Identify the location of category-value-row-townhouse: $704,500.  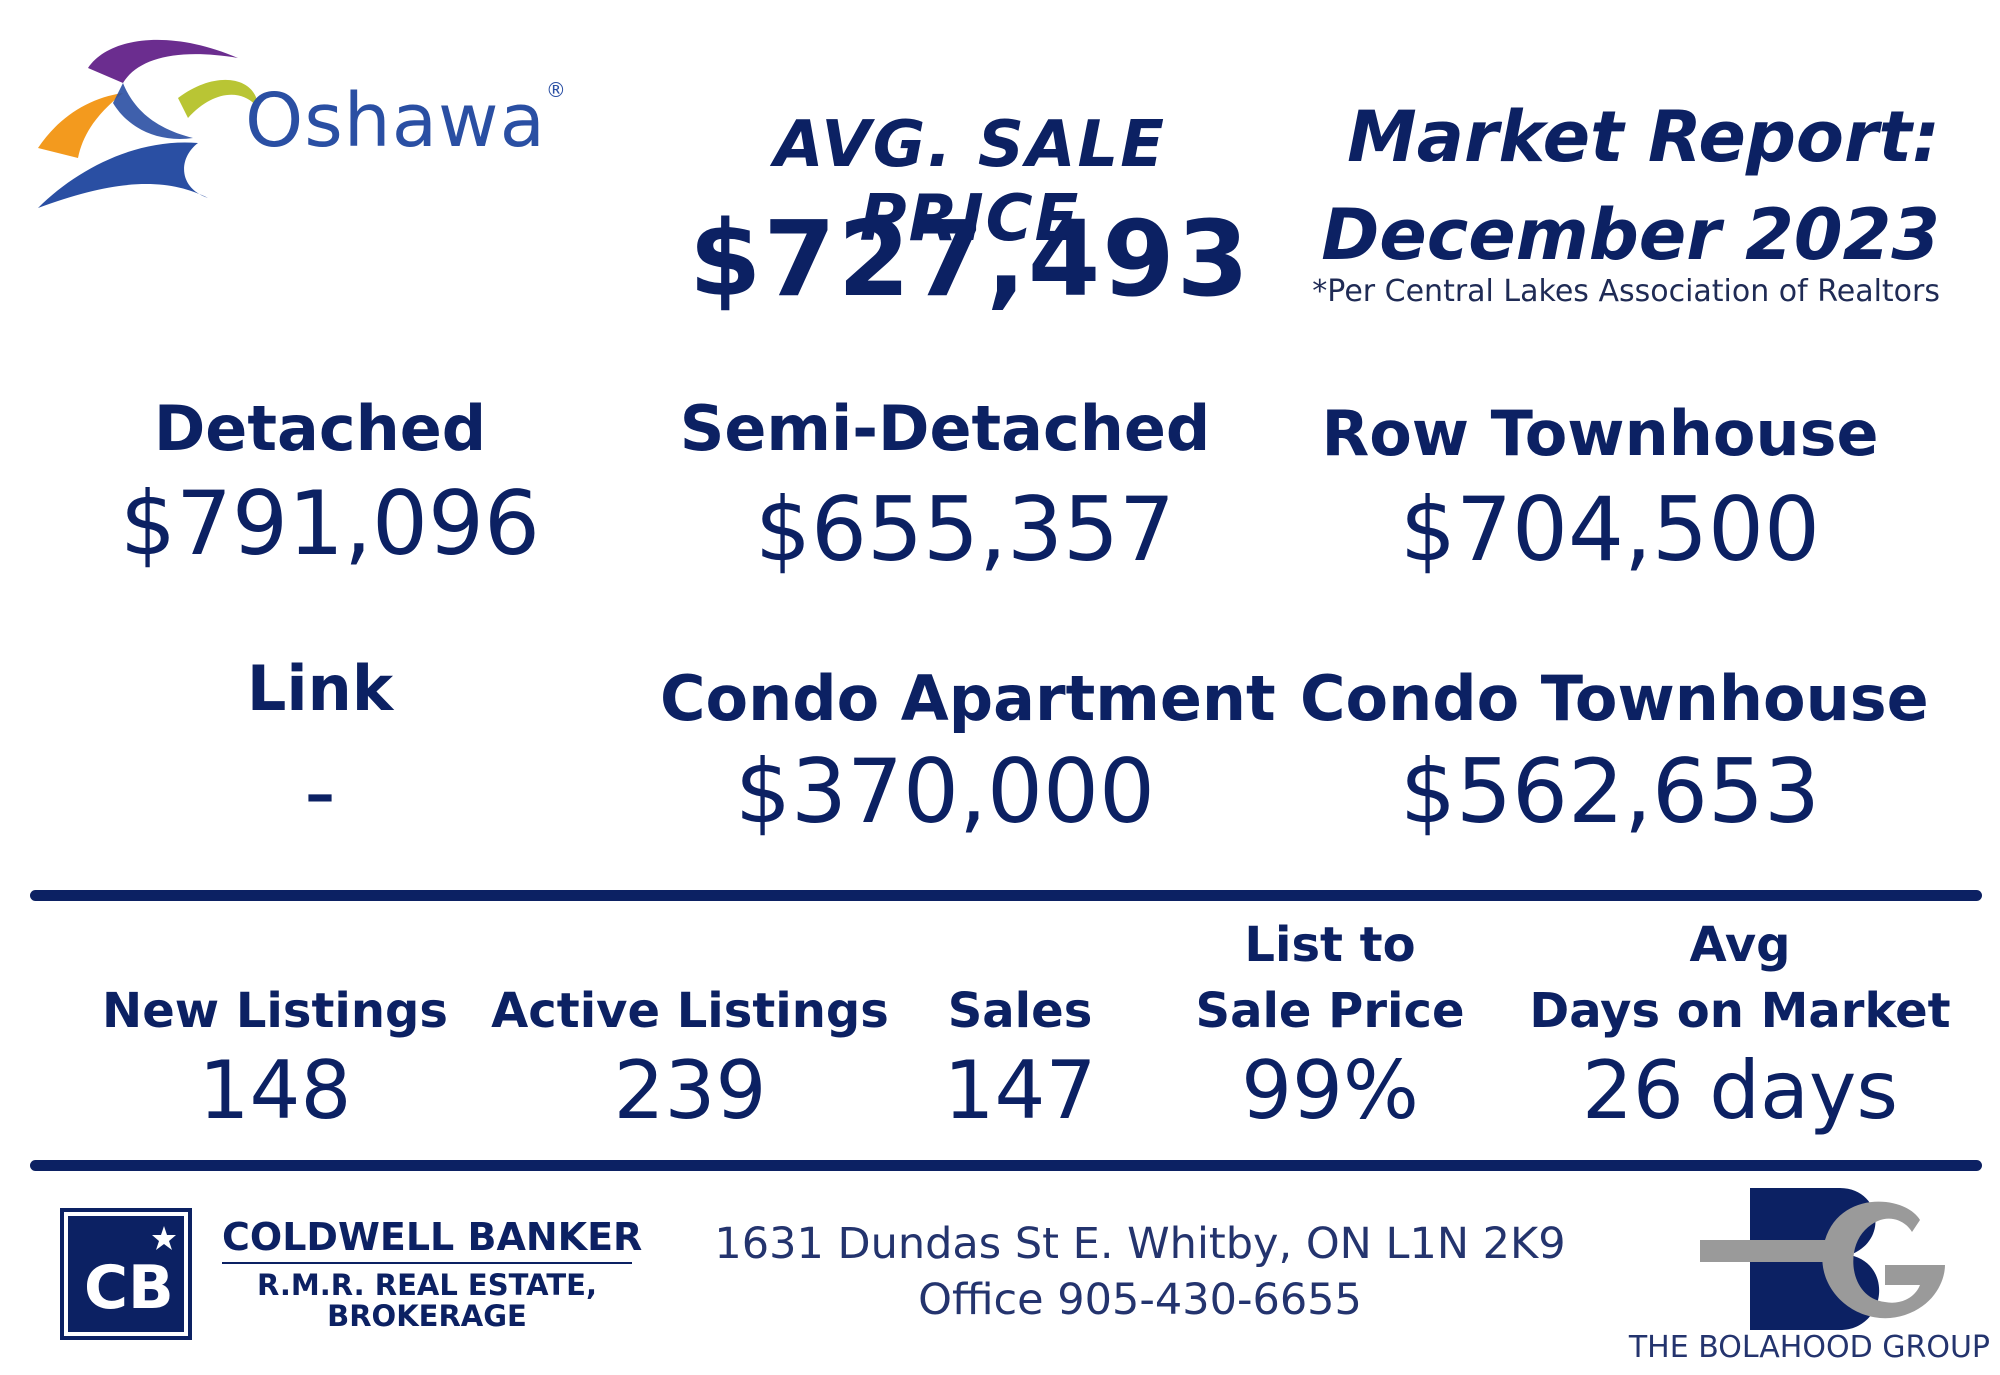
(1610, 529).